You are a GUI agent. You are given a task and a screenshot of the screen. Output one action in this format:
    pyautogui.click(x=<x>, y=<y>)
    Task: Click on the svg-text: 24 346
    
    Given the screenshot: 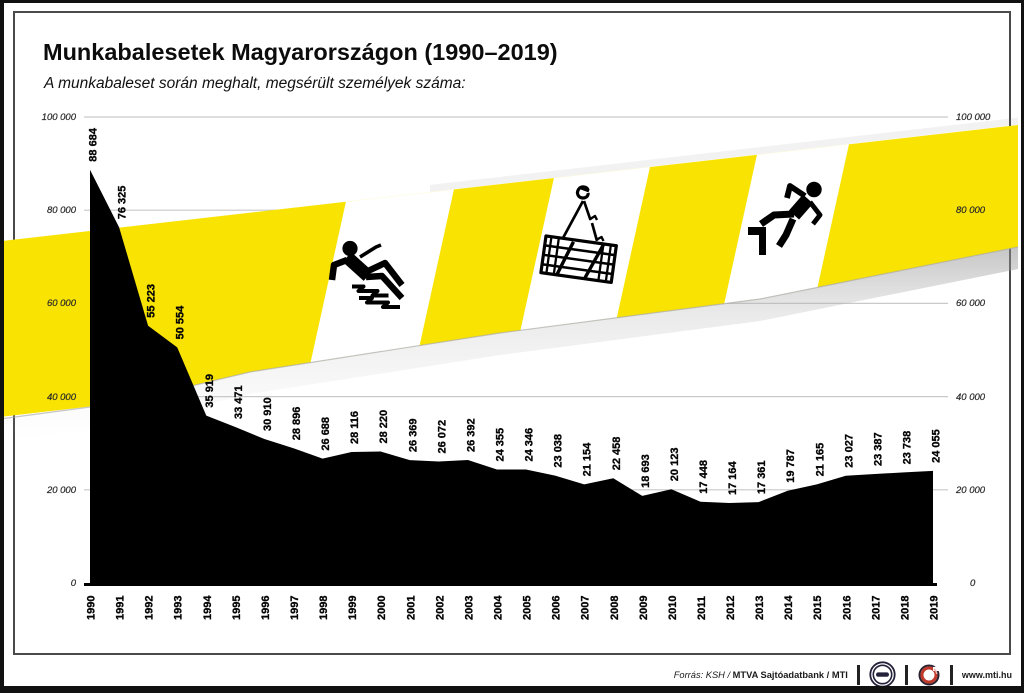 What is the action you would take?
    pyautogui.click(x=530, y=445)
    